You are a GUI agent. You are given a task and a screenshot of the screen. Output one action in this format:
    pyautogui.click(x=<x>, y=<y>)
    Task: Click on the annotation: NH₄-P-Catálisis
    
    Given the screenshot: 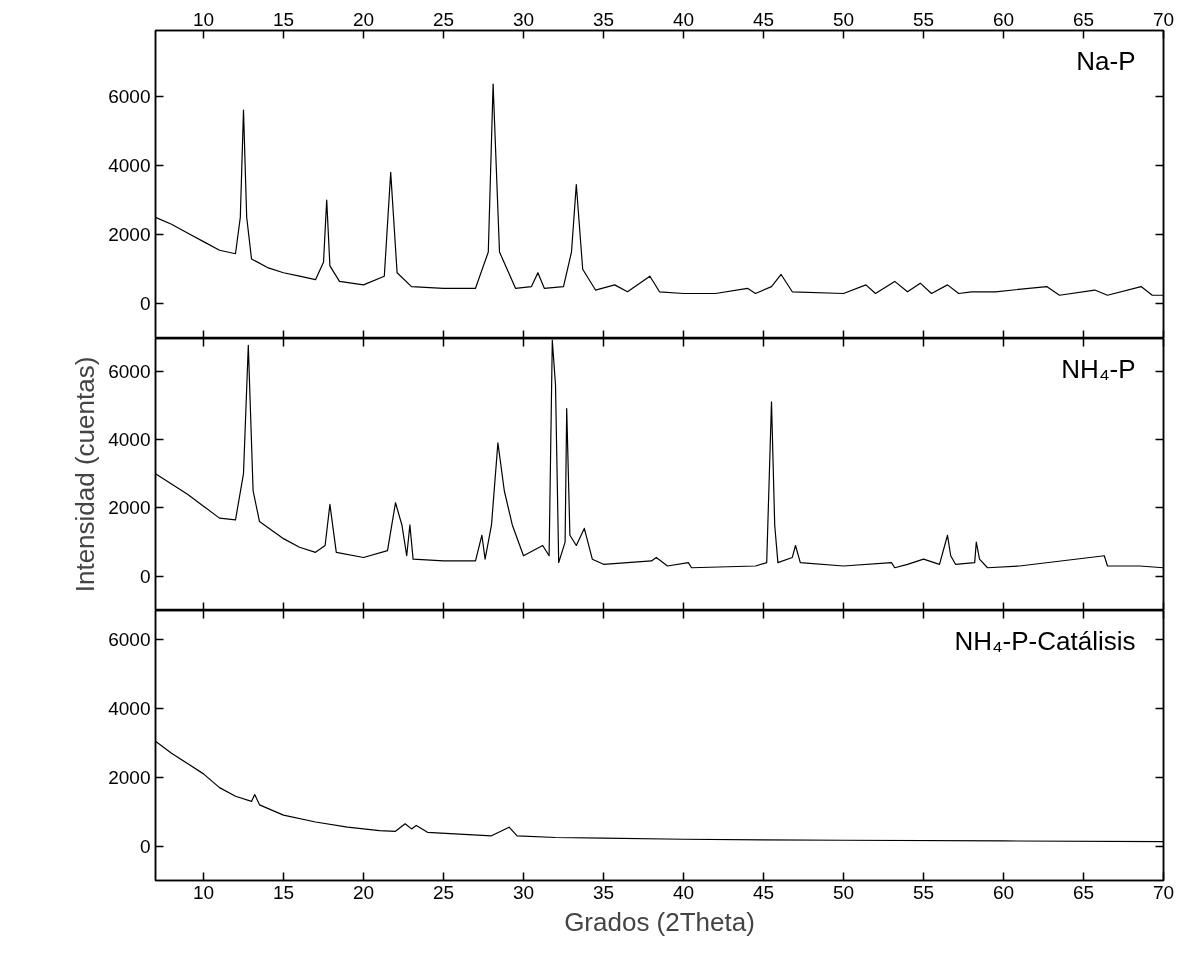 What is the action you would take?
    pyautogui.click(x=1045, y=640)
    